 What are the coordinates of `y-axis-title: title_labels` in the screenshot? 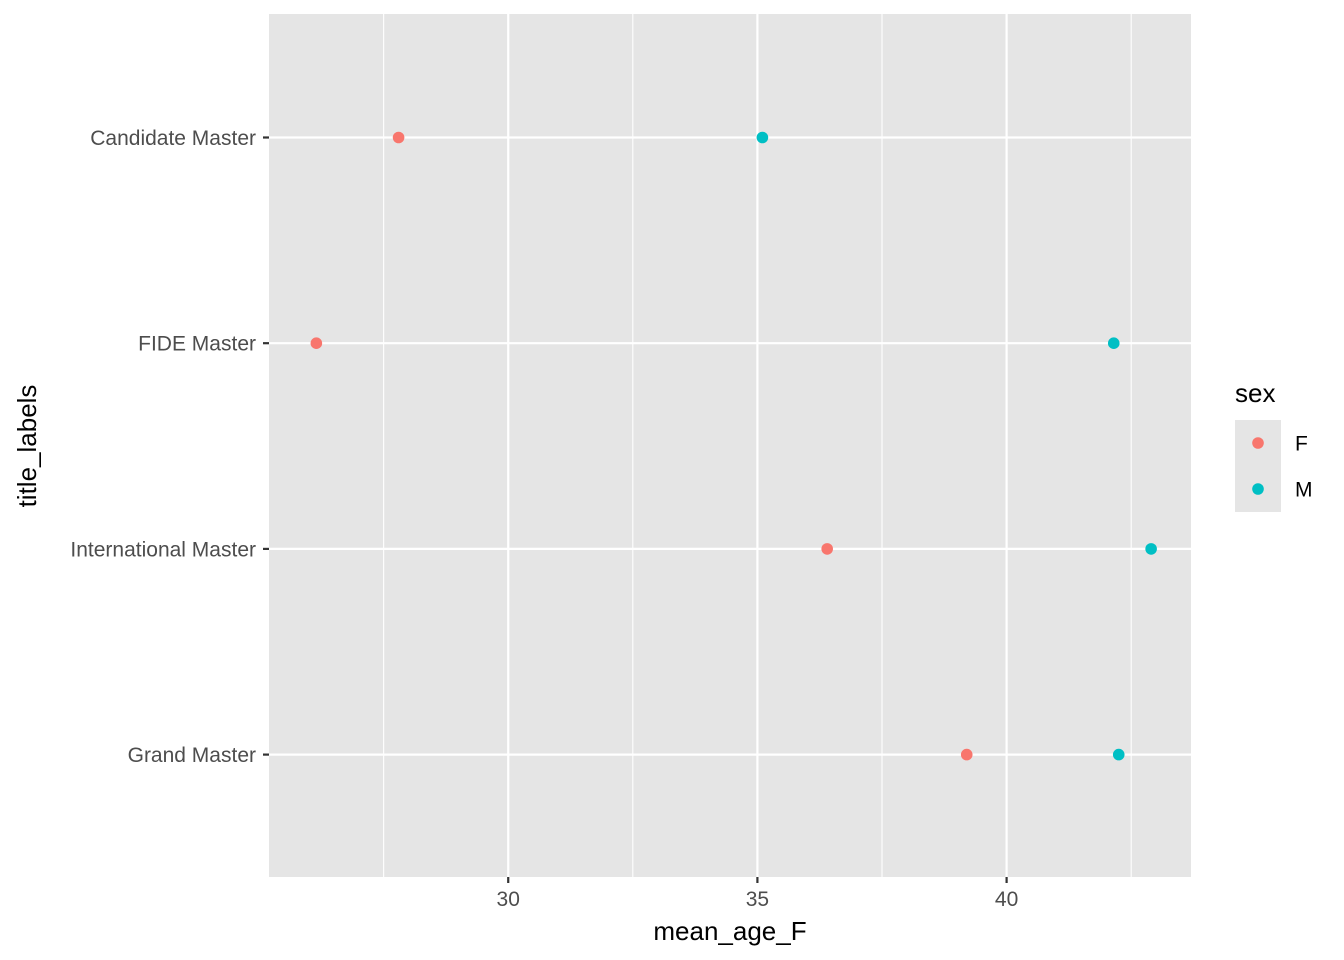 It's located at (27, 446).